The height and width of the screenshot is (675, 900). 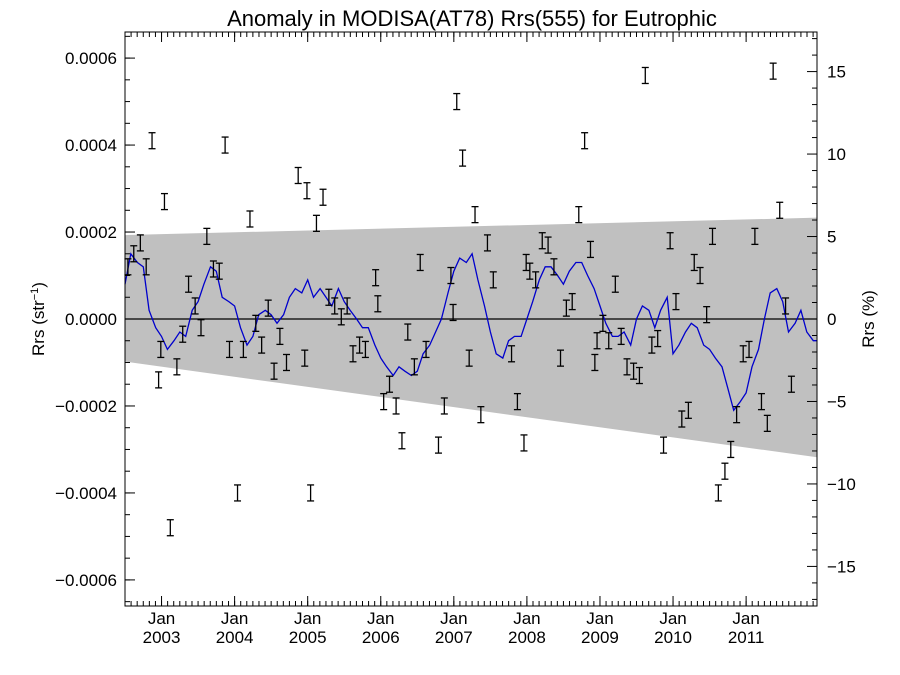 What do you see at coordinates (526, 618) in the screenshot?
I see `x-tick-month-5: Jan` at bounding box center [526, 618].